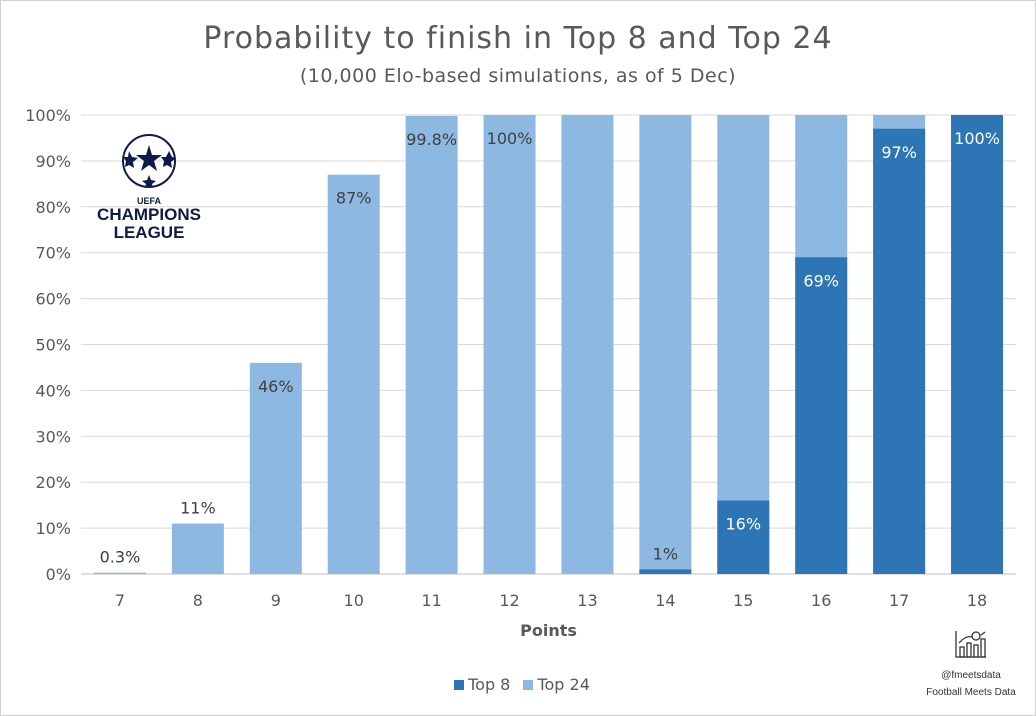 Image resolution: width=1036 pixels, height=716 pixels. I want to click on y-tick-label: 0%, so click(58, 574).